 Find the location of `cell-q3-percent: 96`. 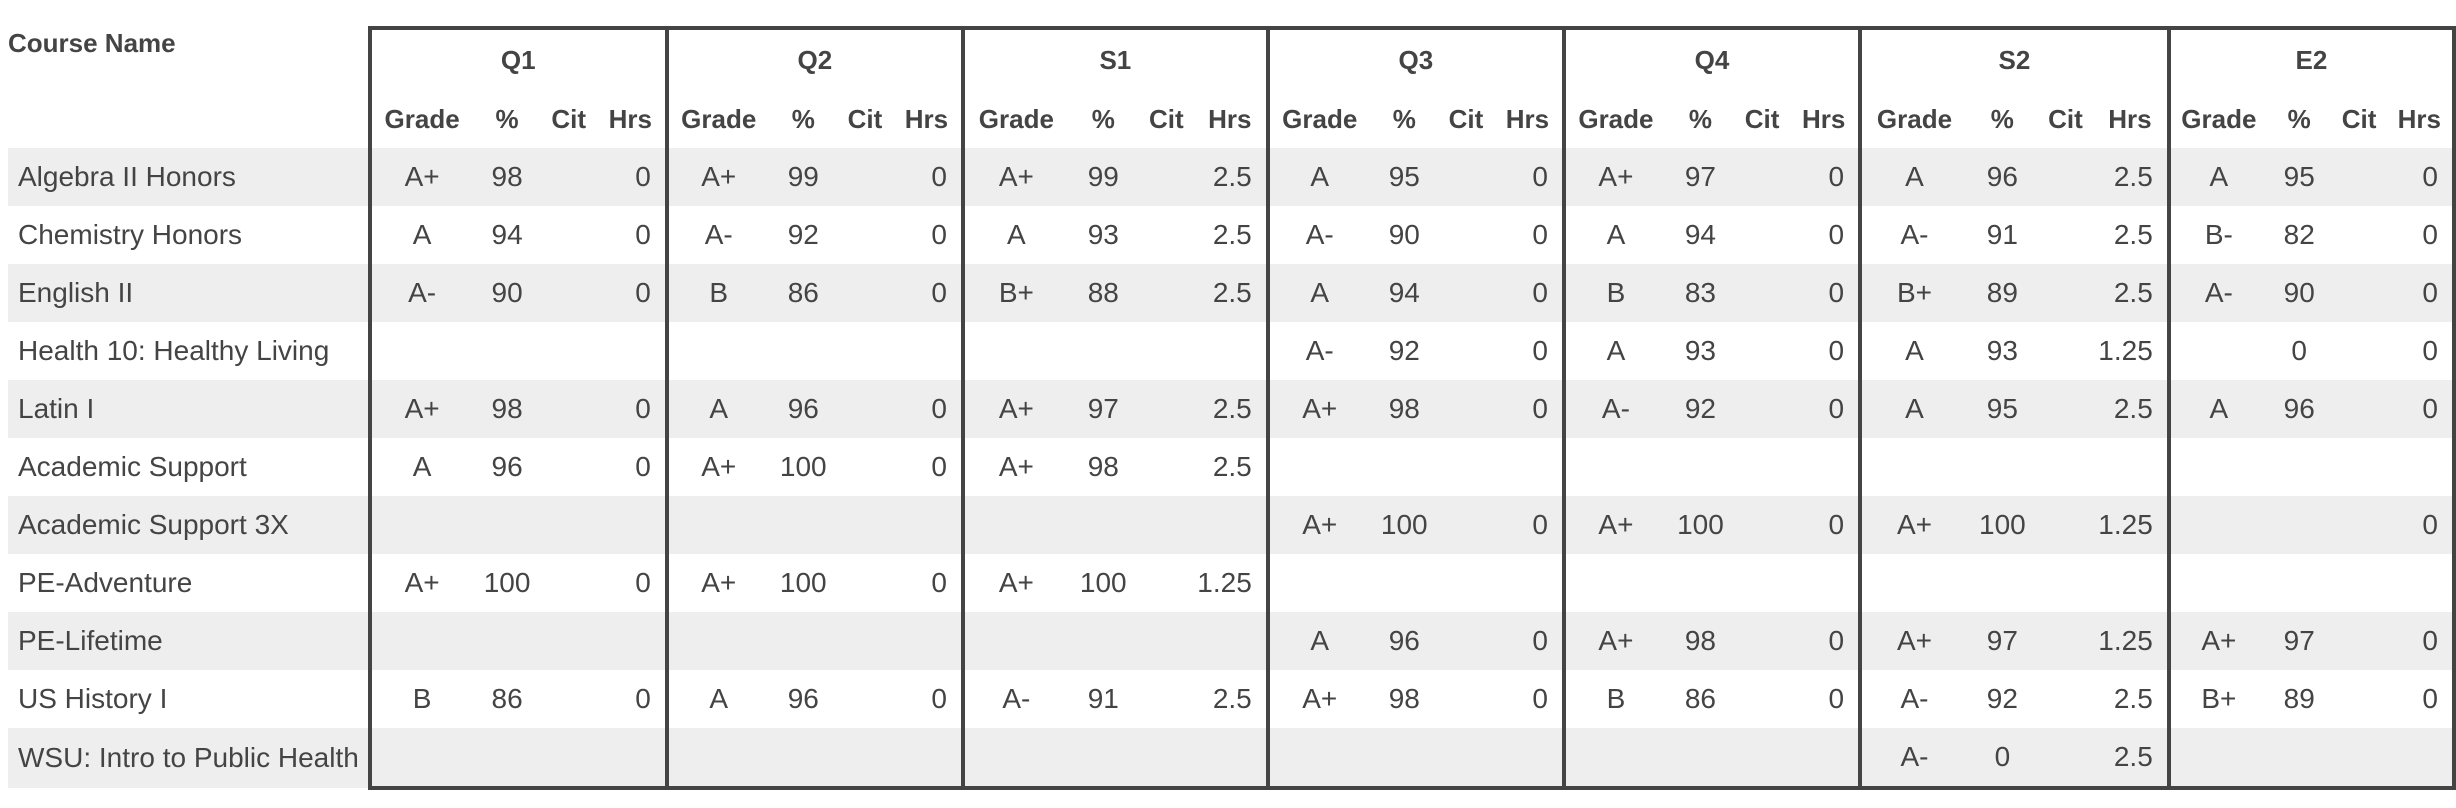

cell-q3-percent: 96 is located at coordinates (1404, 641).